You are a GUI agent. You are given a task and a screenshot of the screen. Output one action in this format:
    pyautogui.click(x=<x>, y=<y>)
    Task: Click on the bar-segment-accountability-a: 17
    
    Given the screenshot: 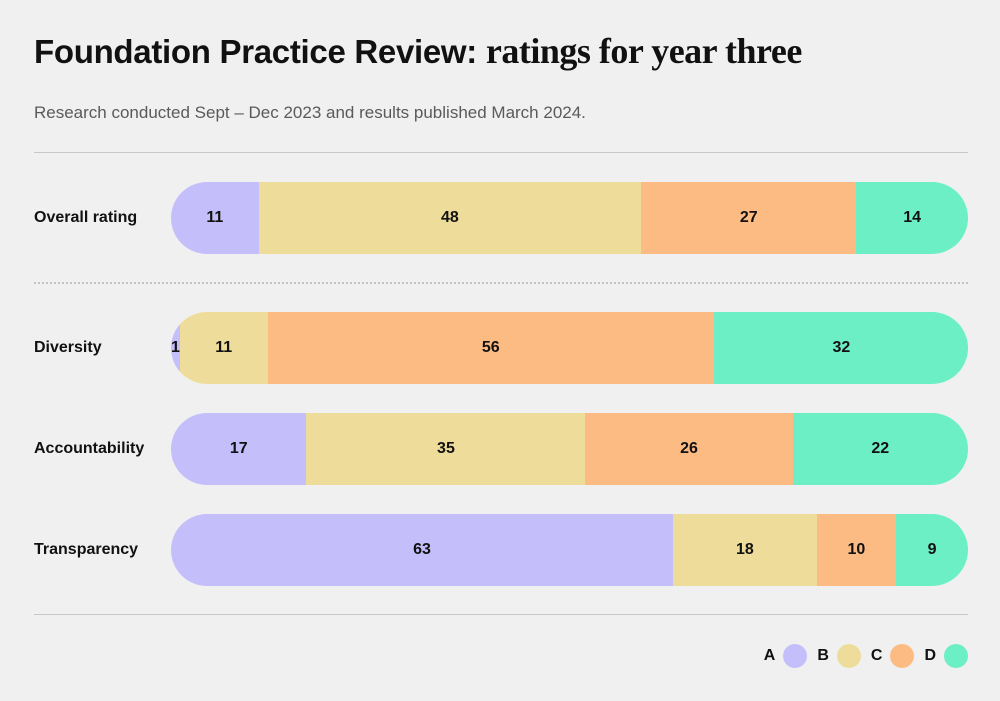 What is the action you would take?
    pyautogui.click(x=239, y=449)
    